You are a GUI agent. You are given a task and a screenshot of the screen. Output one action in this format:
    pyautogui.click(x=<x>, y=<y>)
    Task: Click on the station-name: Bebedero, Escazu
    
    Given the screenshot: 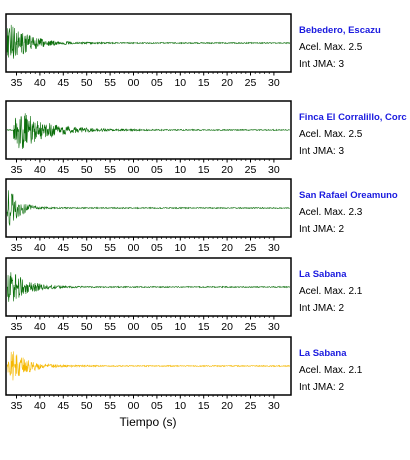 What is the action you would take?
    pyautogui.click(x=340, y=30)
    